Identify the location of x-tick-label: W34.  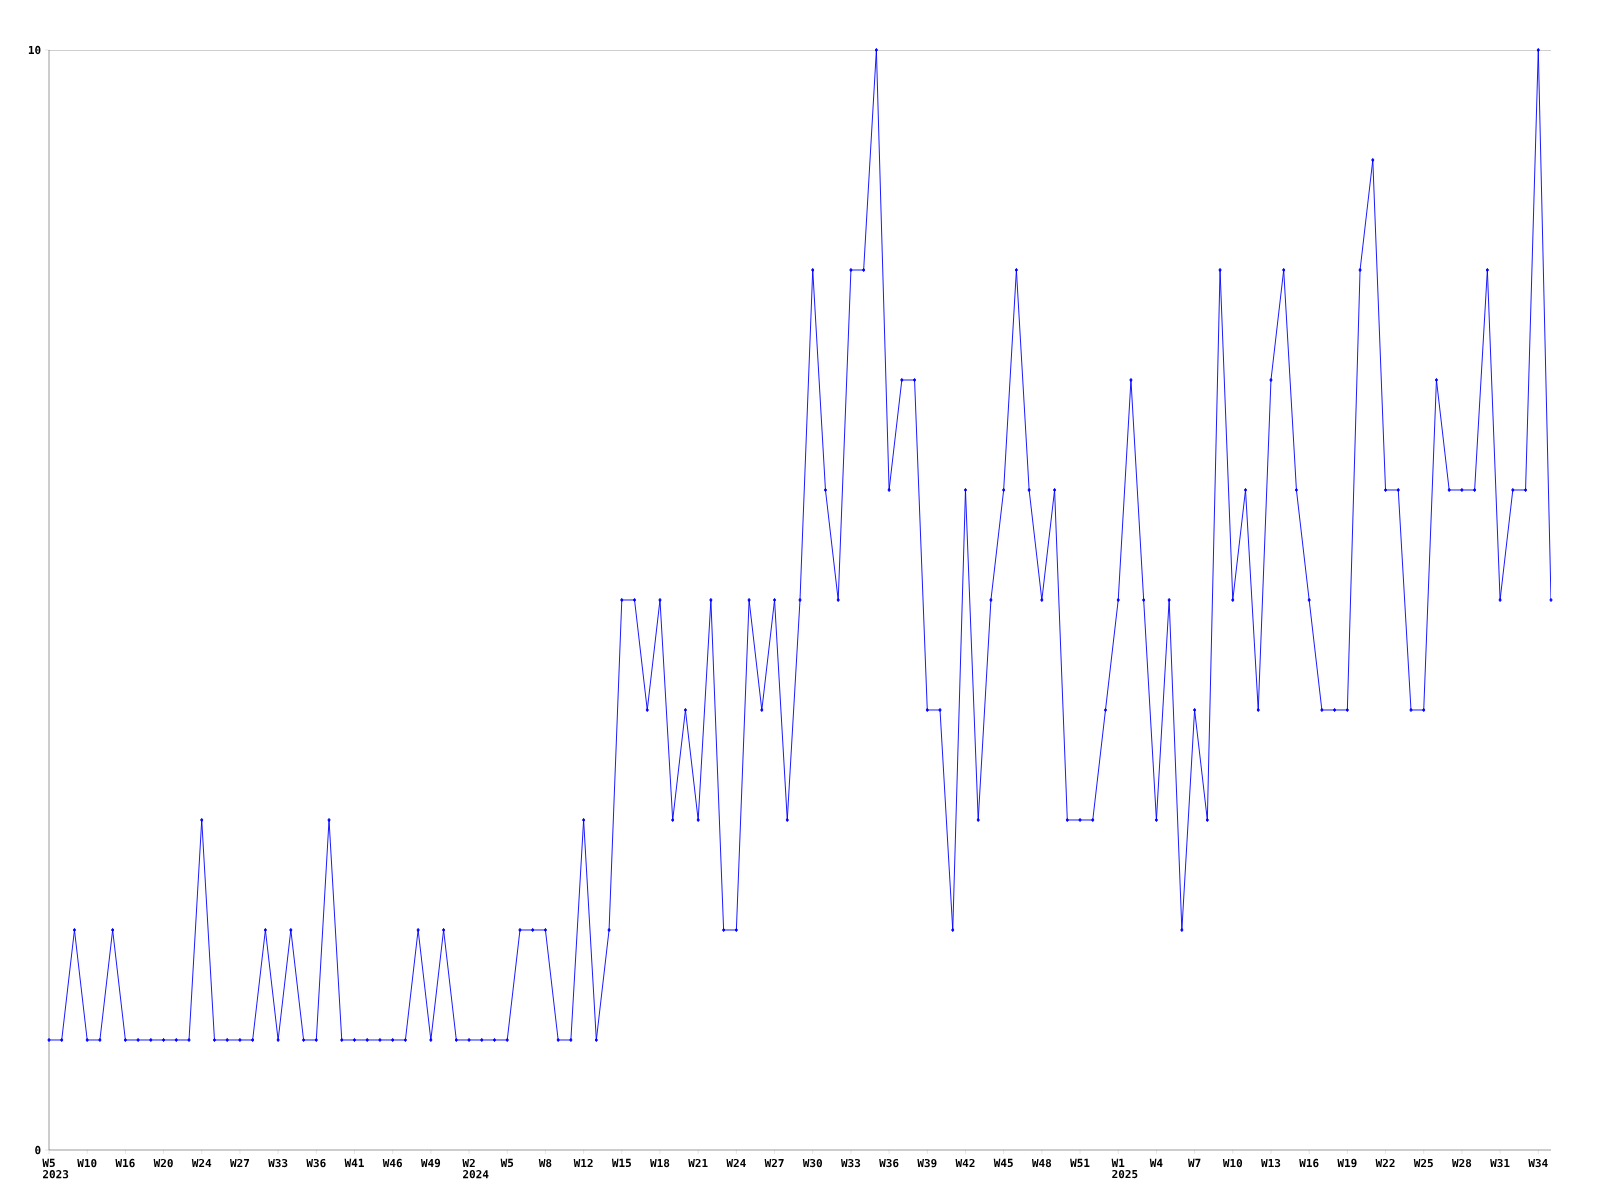
(1538, 1163).